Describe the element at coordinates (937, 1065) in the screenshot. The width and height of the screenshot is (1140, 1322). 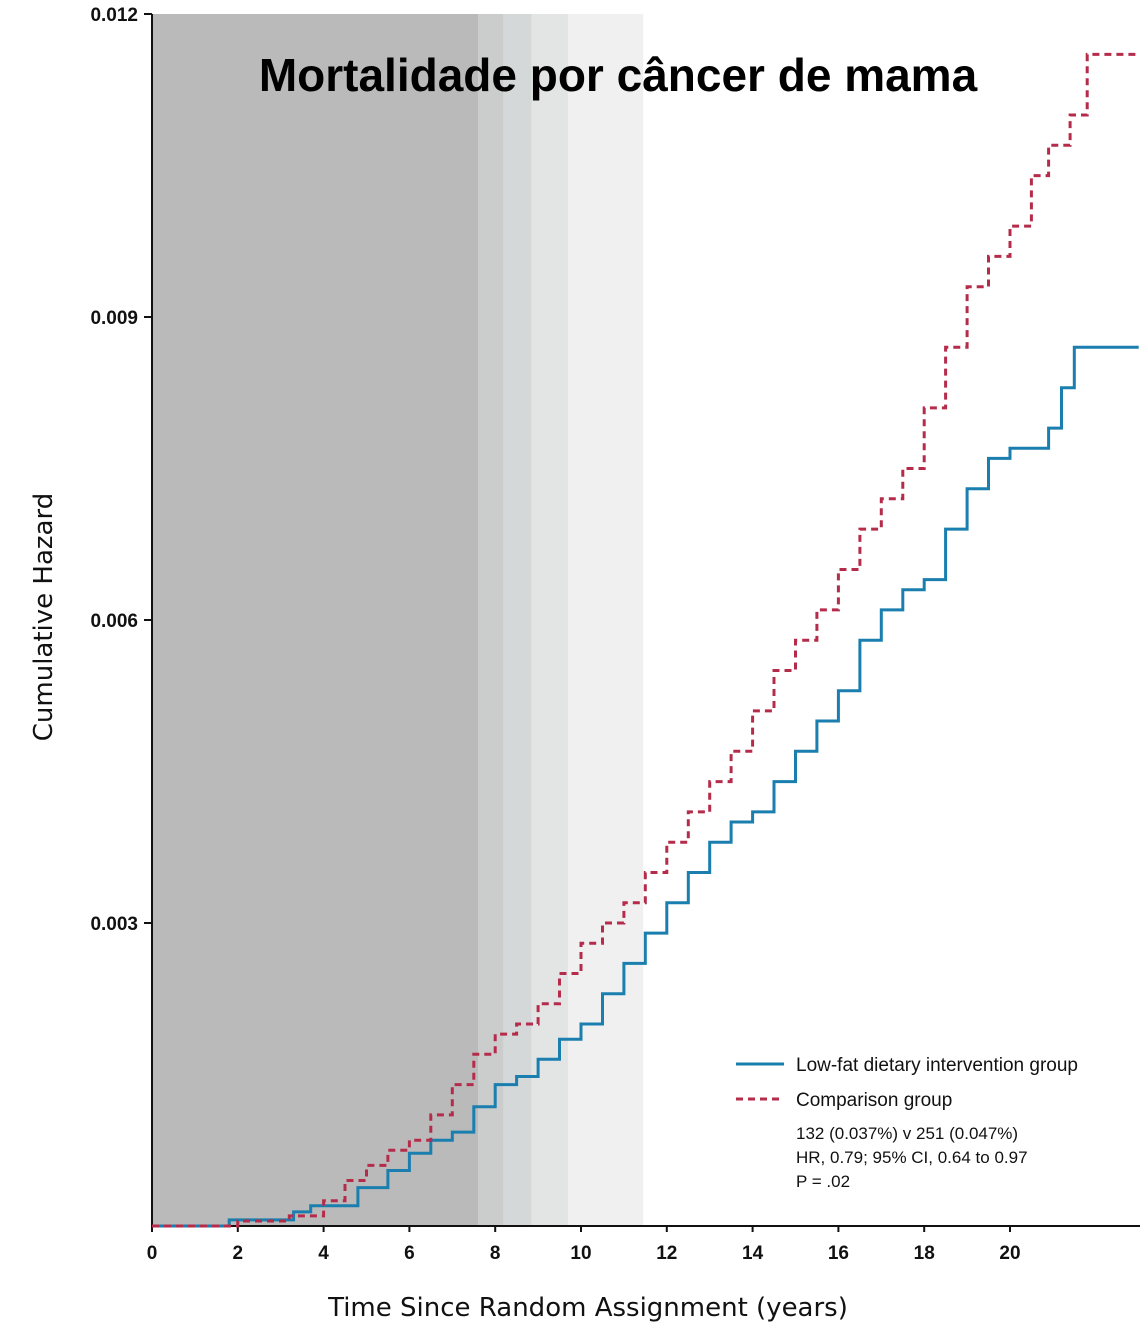
I see `legend-label-low-fat: Low-fat dietary intervention group` at that location.